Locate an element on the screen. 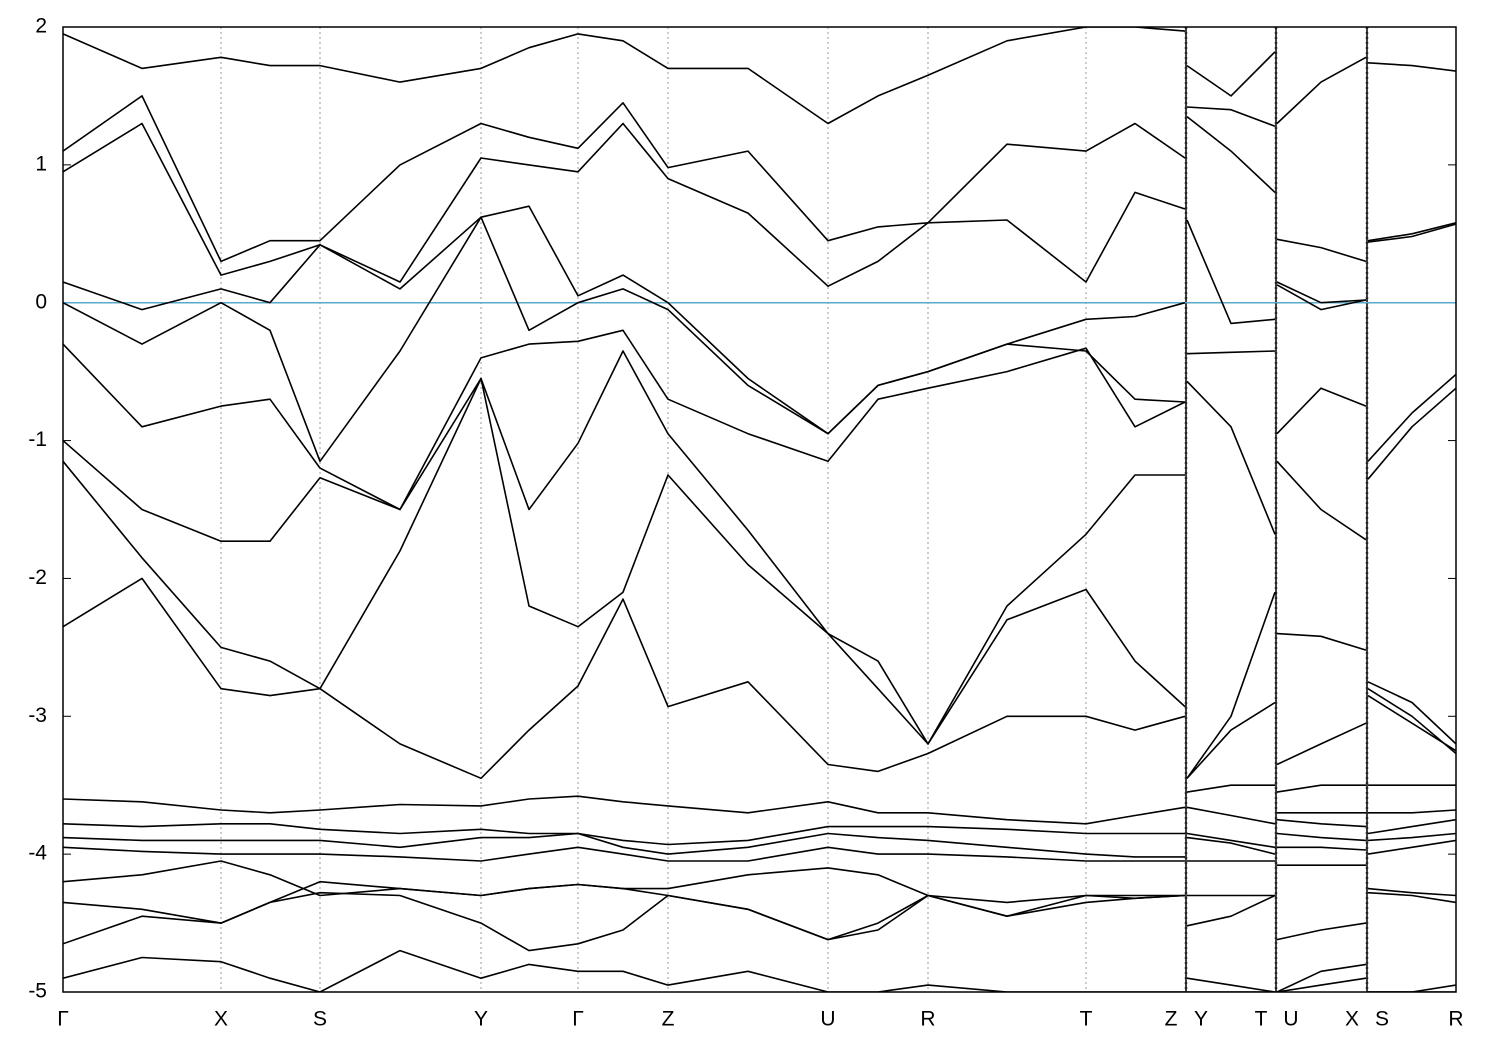 The height and width of the screenshot is (1050, 1500). y-tick-label: 0 is located at coordinates (41, 301).